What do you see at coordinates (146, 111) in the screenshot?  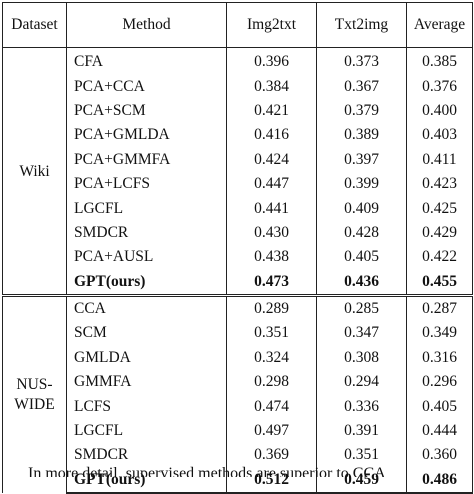 I see `method-cell: PCA+SCM` at bounding box center [146, 111].